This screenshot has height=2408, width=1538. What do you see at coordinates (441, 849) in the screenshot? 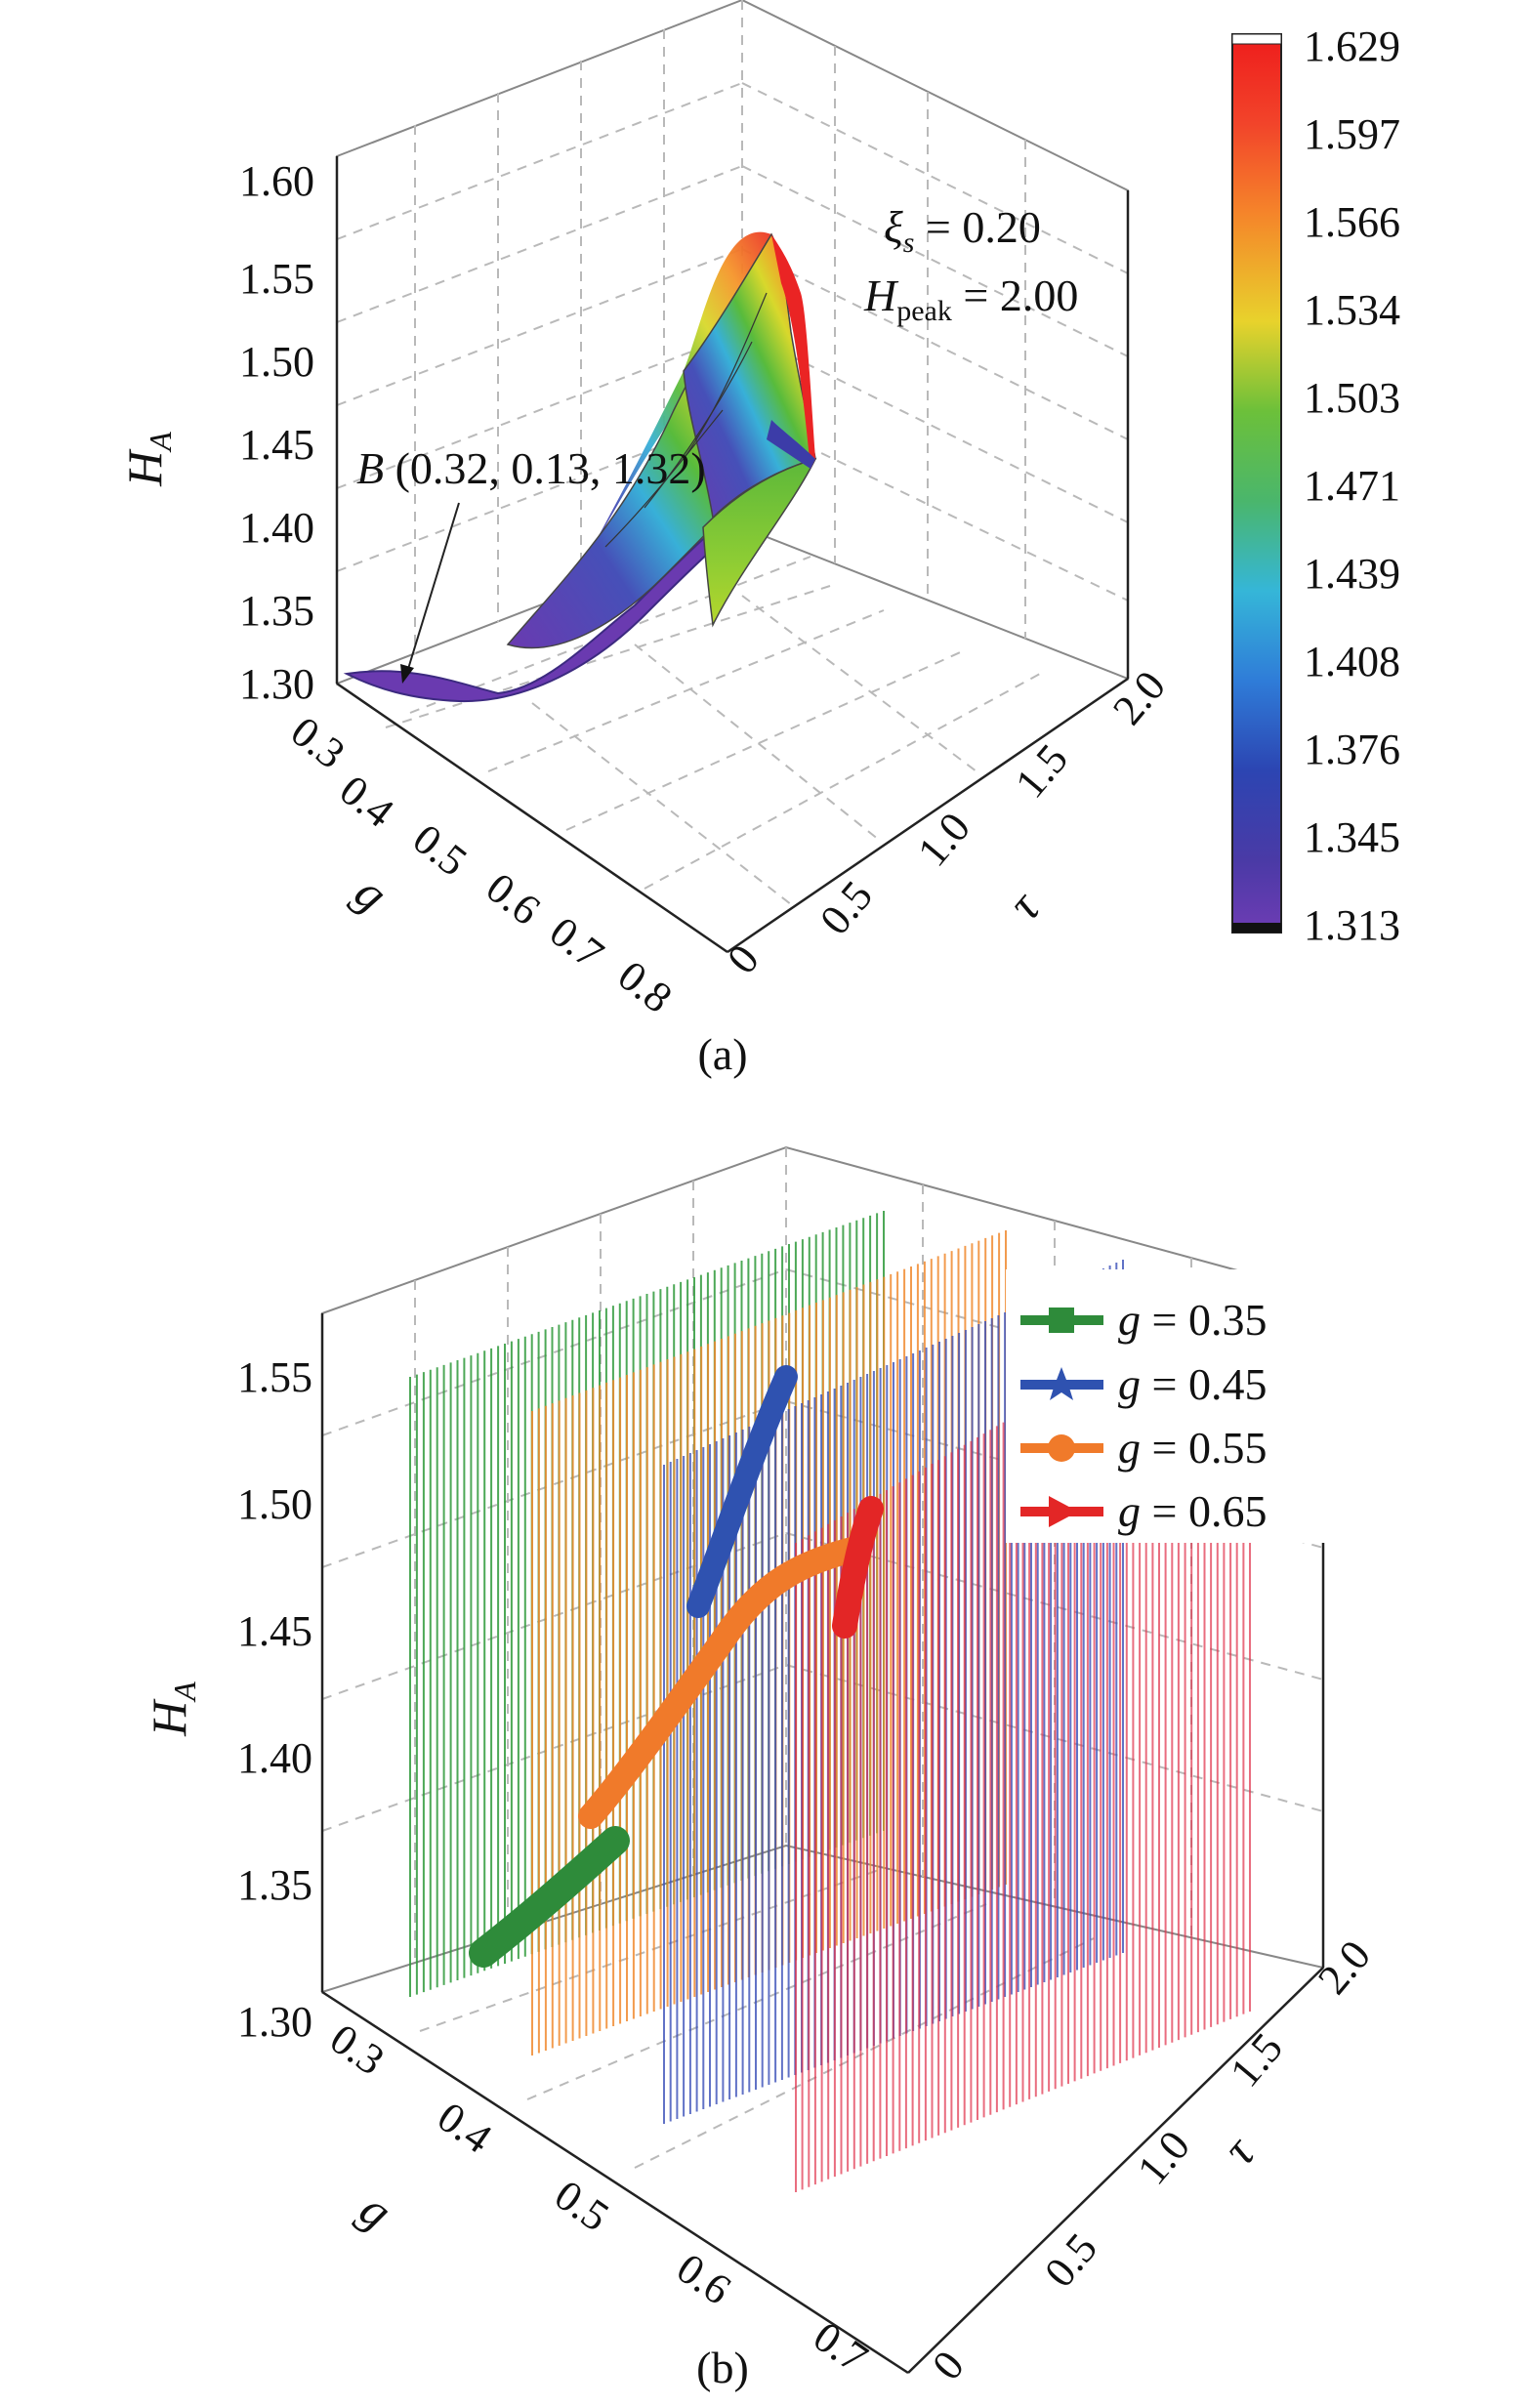
I see `a-g-tick: 0.5` at bounding box center [441, 849].